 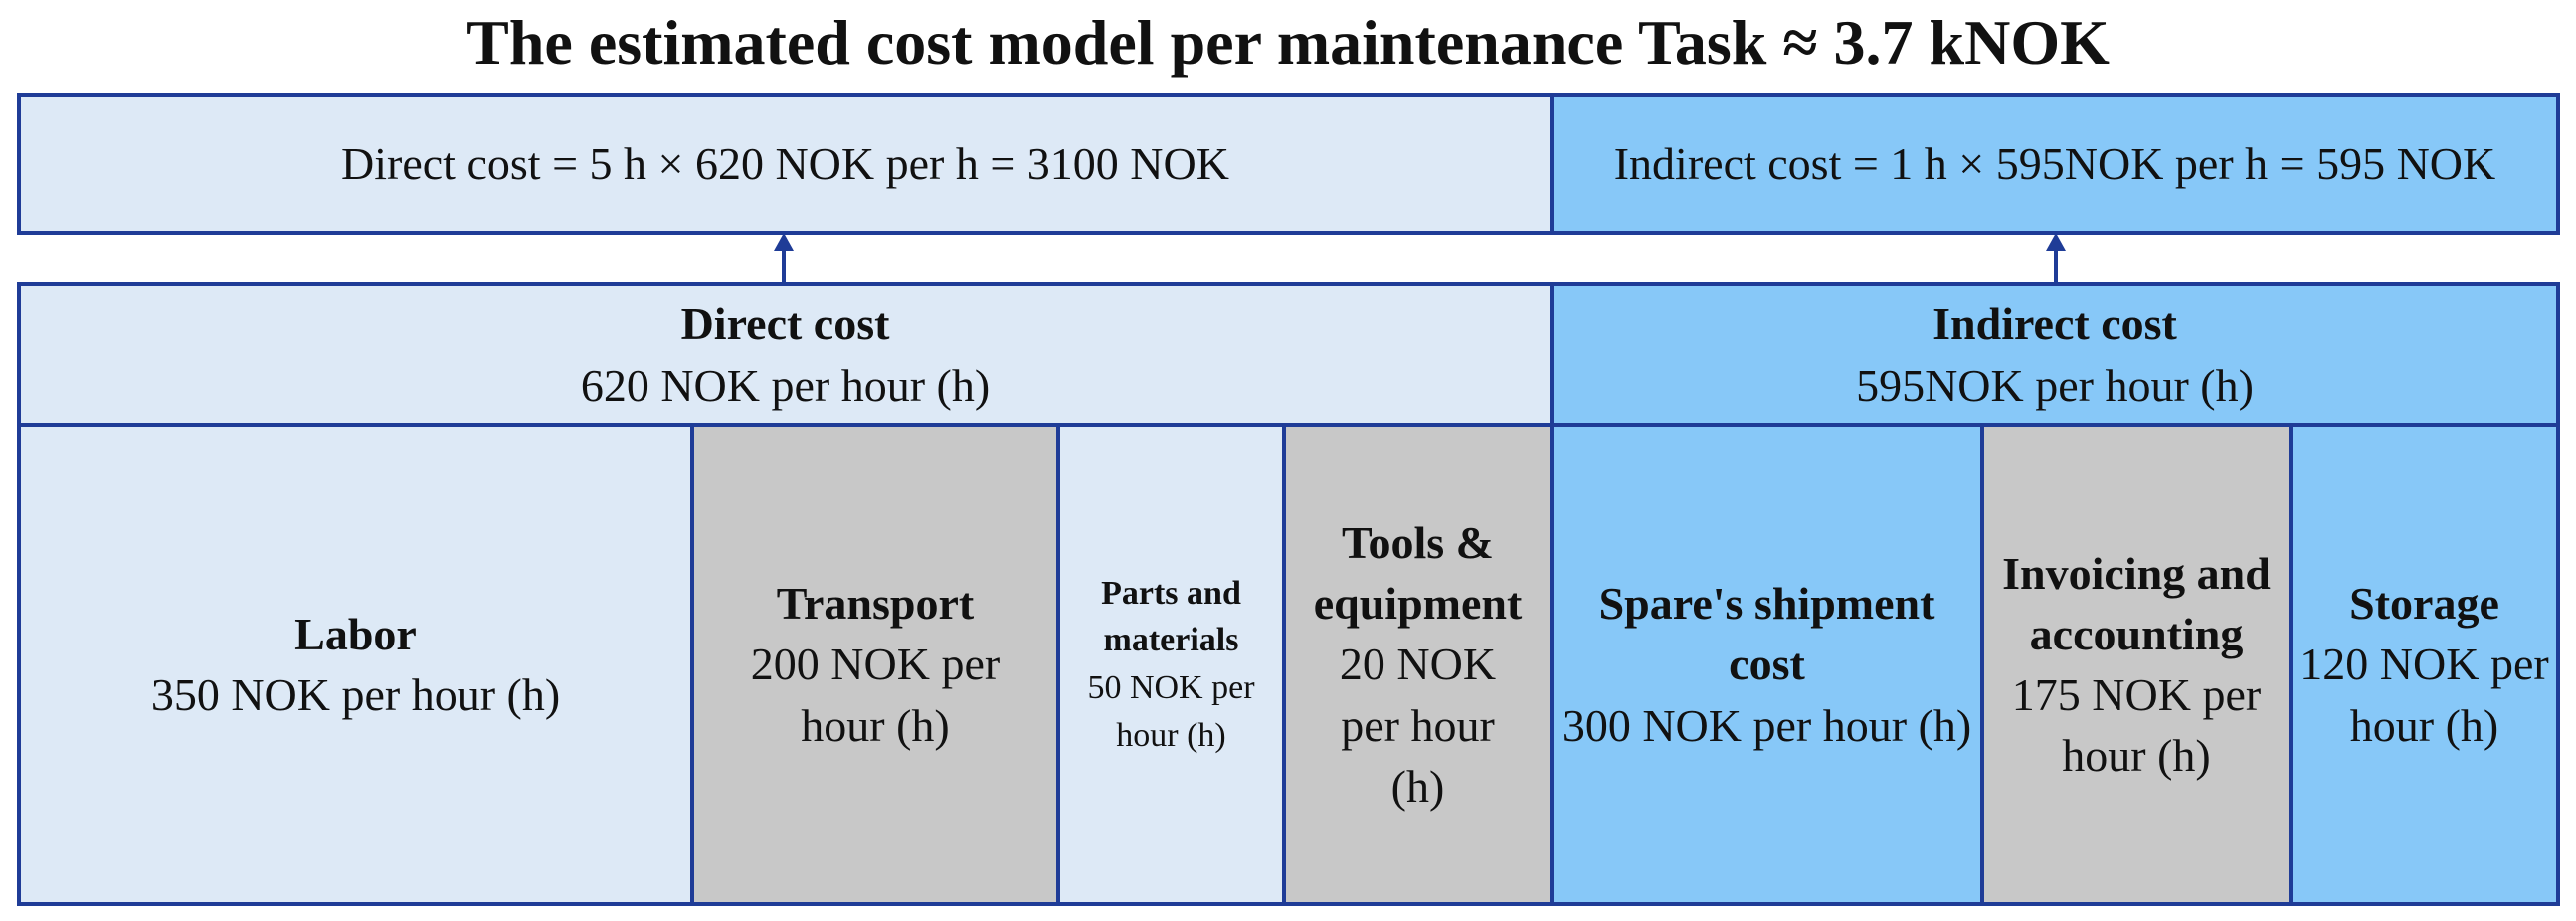 I want to click on item-rate: 175 NOK per hour (h), so click(x=2136, y=725).